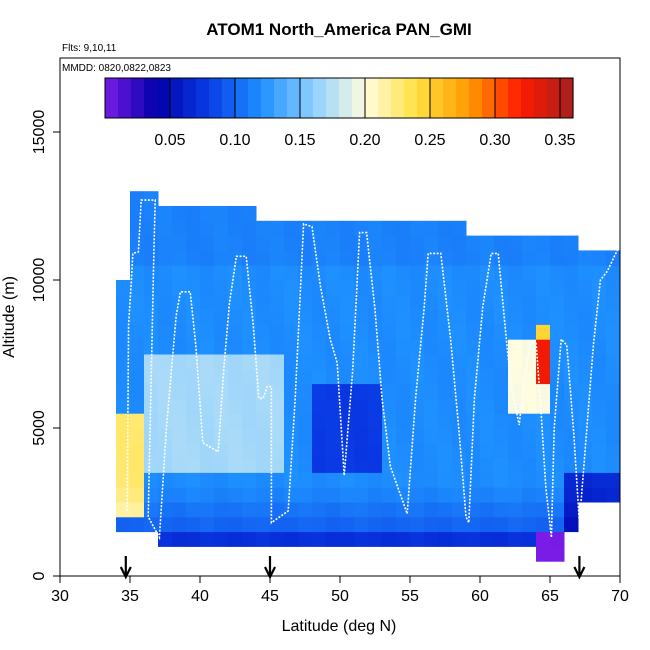 This screenshot has width=650, height=650. What do you see at coordinates (339, 626) in the screenshot?
I see `x-axis-title: Latitude (deg N)` at bounding box center [339, 626].